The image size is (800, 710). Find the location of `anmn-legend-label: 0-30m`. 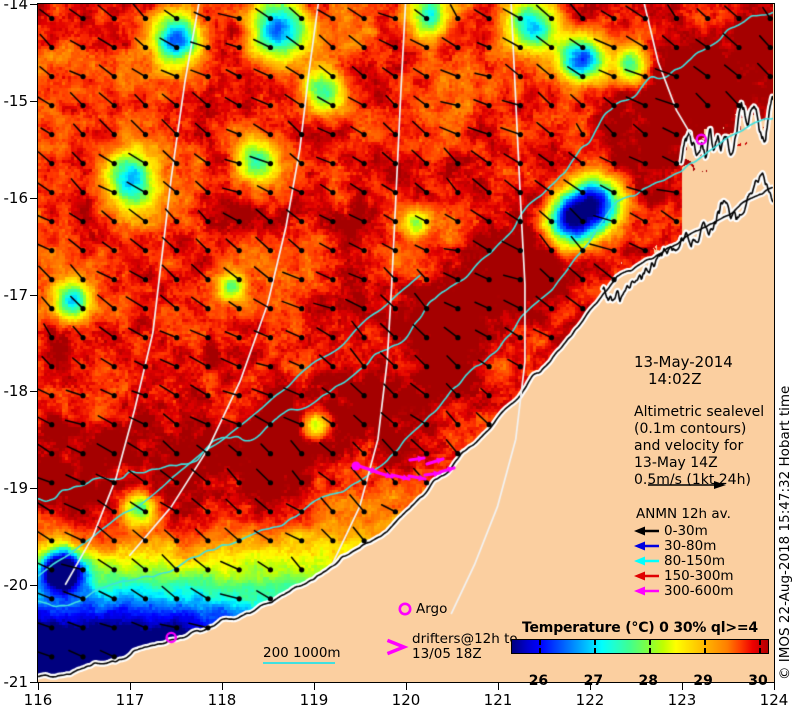

anmn-legend-label: 0-30m is located at coordinates (686, 530).